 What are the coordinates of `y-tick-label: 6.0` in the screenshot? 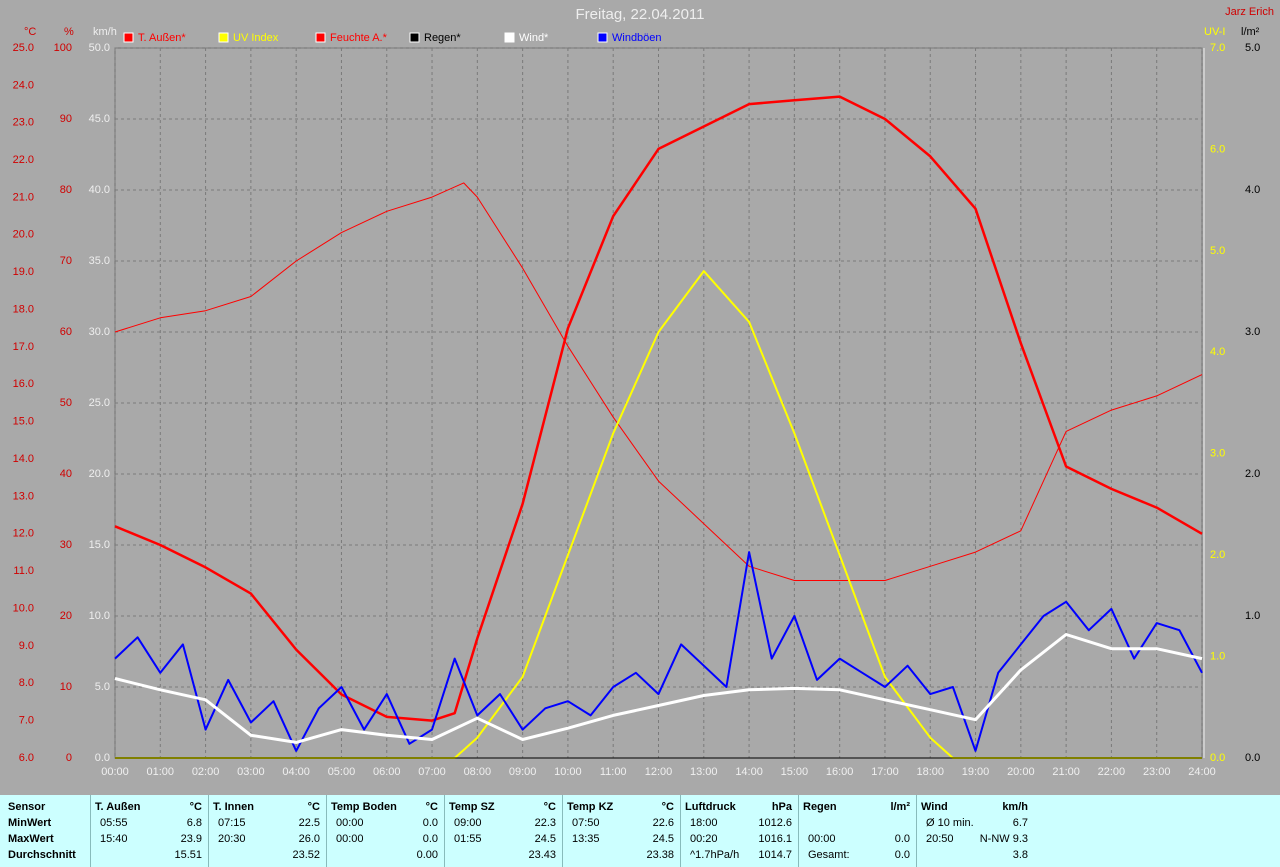 It's located at (26, 758).